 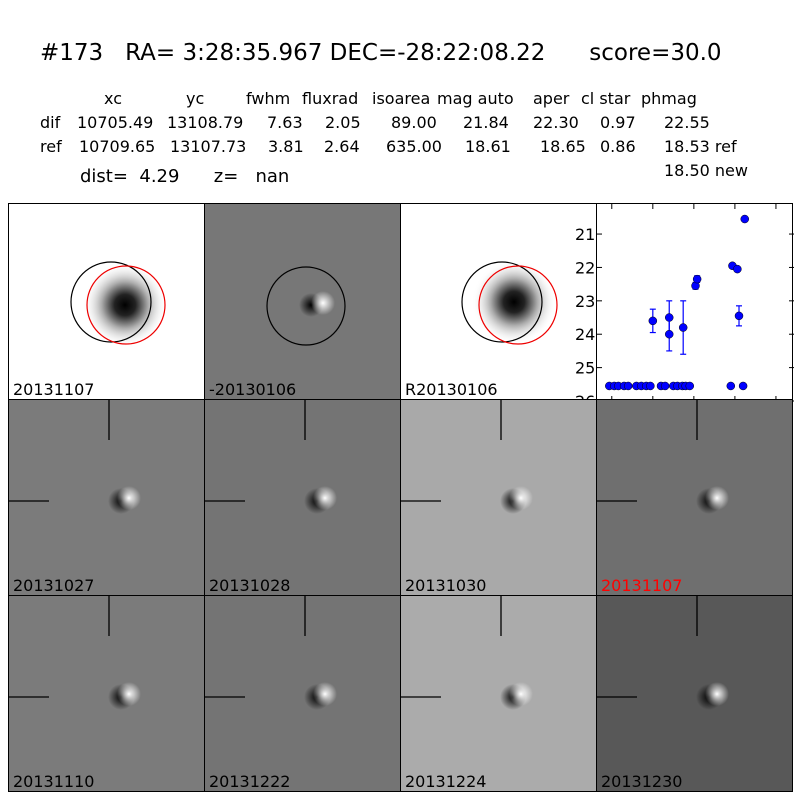 I want to click on lightcurve-chart: 212223242526−100−50050100, so click(x=684, y=313).